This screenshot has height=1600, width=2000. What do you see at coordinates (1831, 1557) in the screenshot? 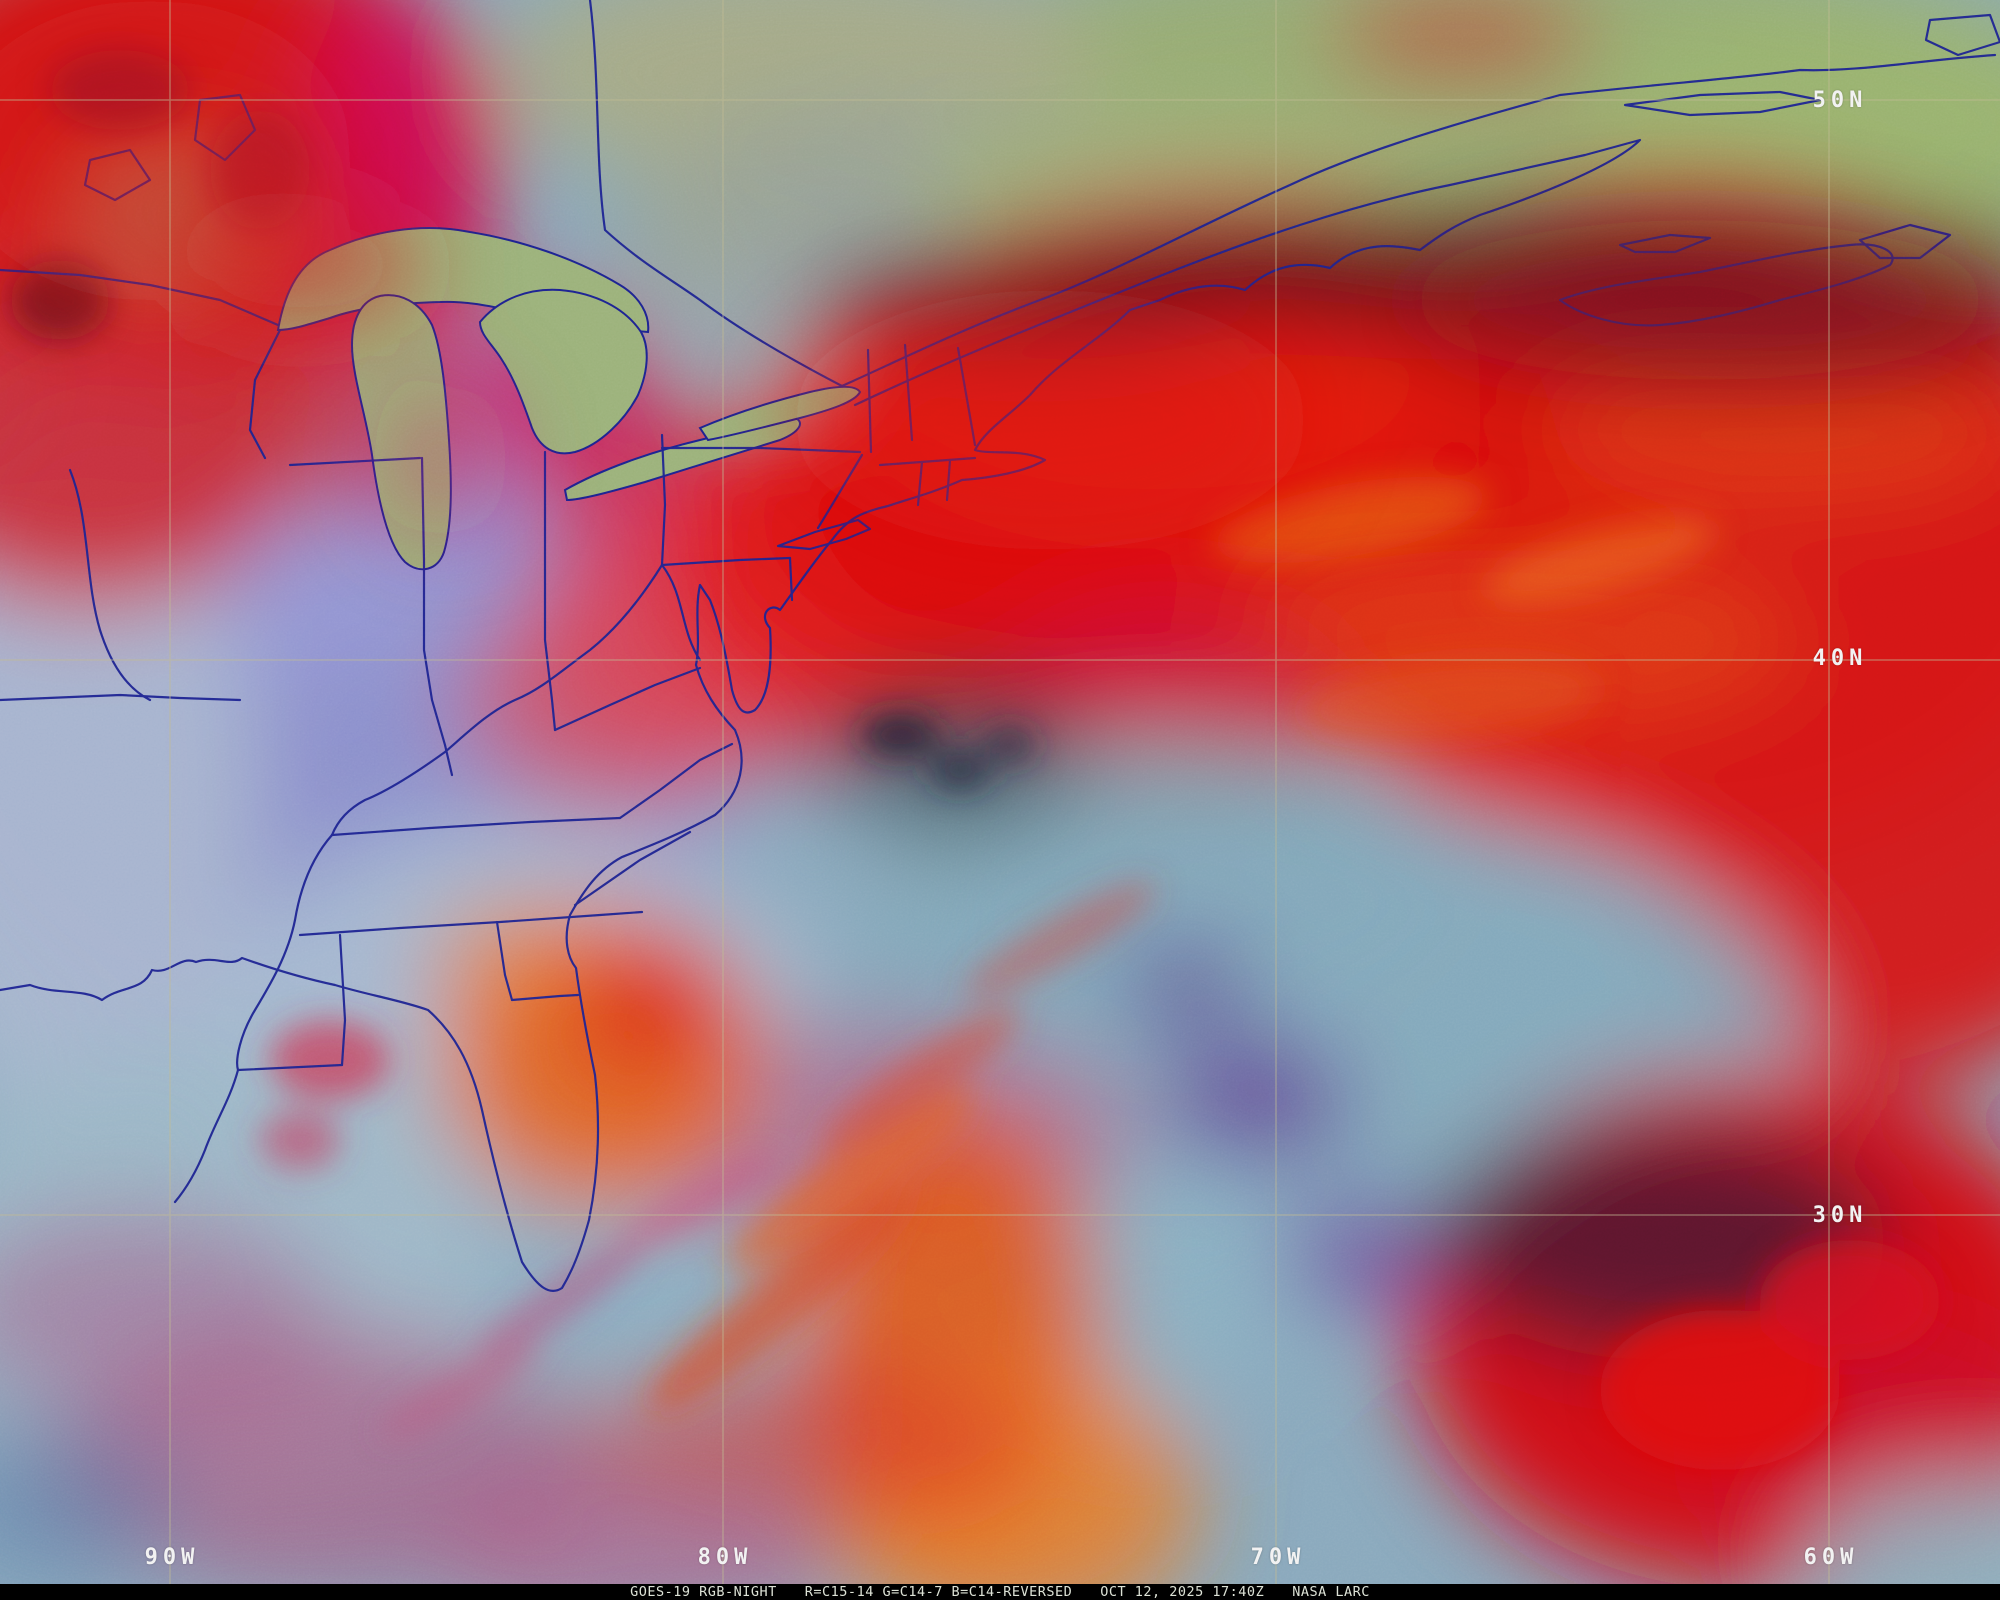
I see `lon-label-60w: 60W` at bounding box center [1831, 1557].